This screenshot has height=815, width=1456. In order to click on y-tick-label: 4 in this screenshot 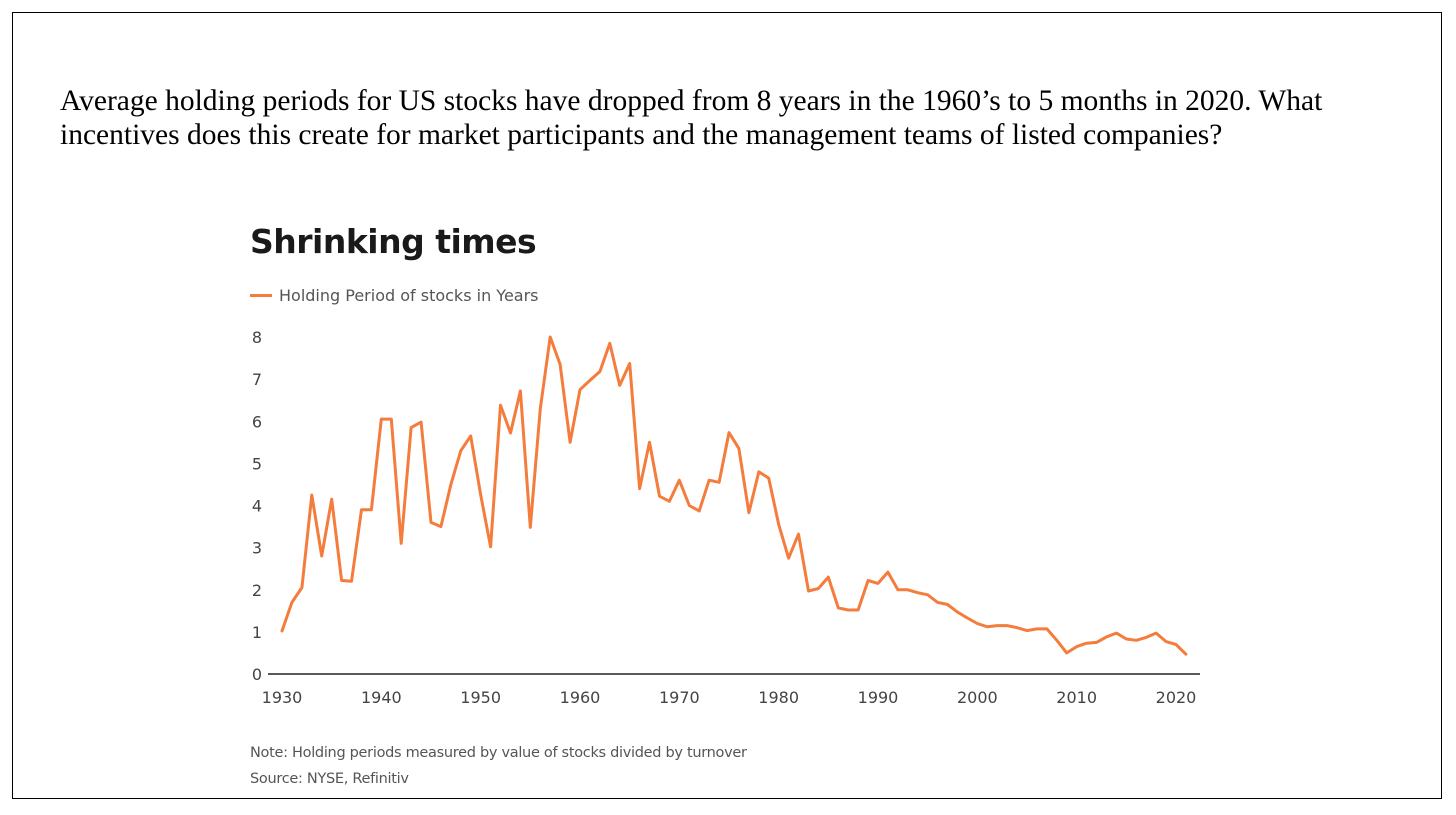, I will do `click(257, 506)`.